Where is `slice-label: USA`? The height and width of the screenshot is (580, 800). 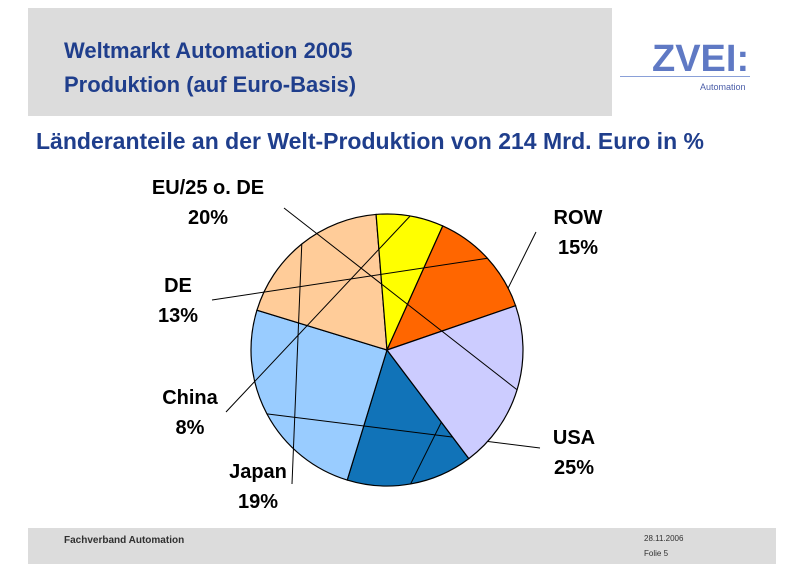 slice-label: USA is located at coordinates (574, 438).